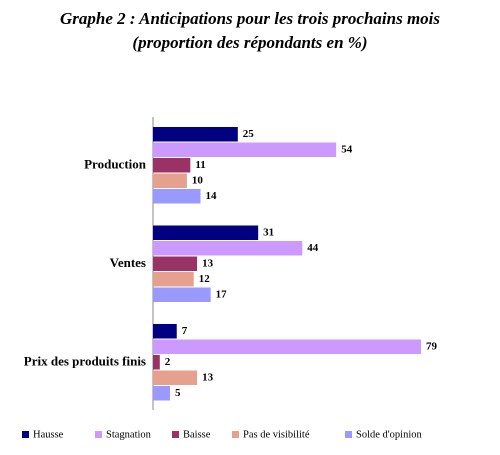  What do you see at coordinates (178, 393) in the screenshot?
I see `value-label: 5` at bounding box center [178, 393].